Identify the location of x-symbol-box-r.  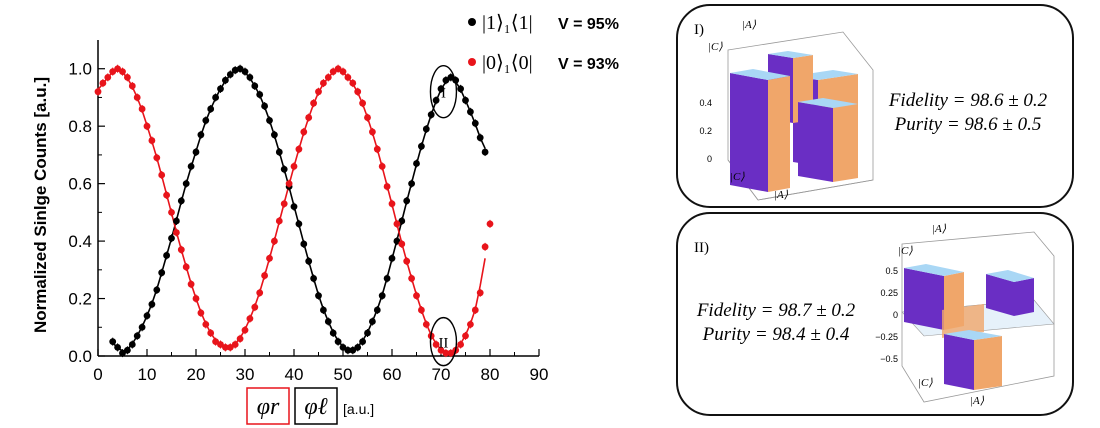
(268, 406).